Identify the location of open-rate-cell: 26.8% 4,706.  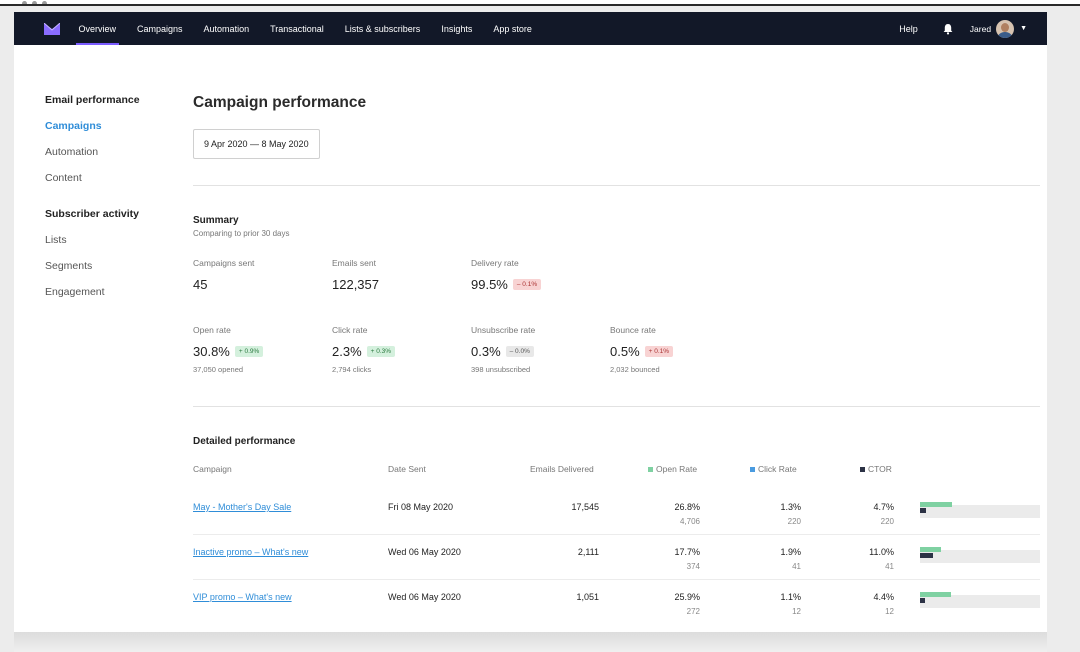
(670, 514).